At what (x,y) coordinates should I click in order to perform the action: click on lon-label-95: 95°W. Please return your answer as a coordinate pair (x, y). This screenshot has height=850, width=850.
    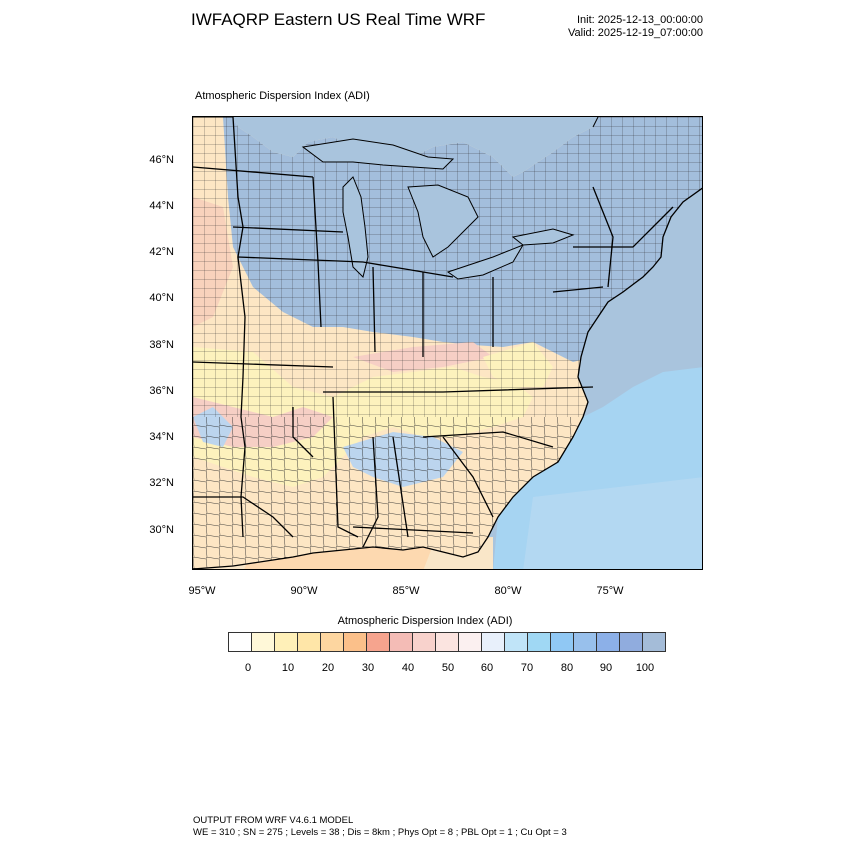
    Looking at the image, I should click on (202, 591).